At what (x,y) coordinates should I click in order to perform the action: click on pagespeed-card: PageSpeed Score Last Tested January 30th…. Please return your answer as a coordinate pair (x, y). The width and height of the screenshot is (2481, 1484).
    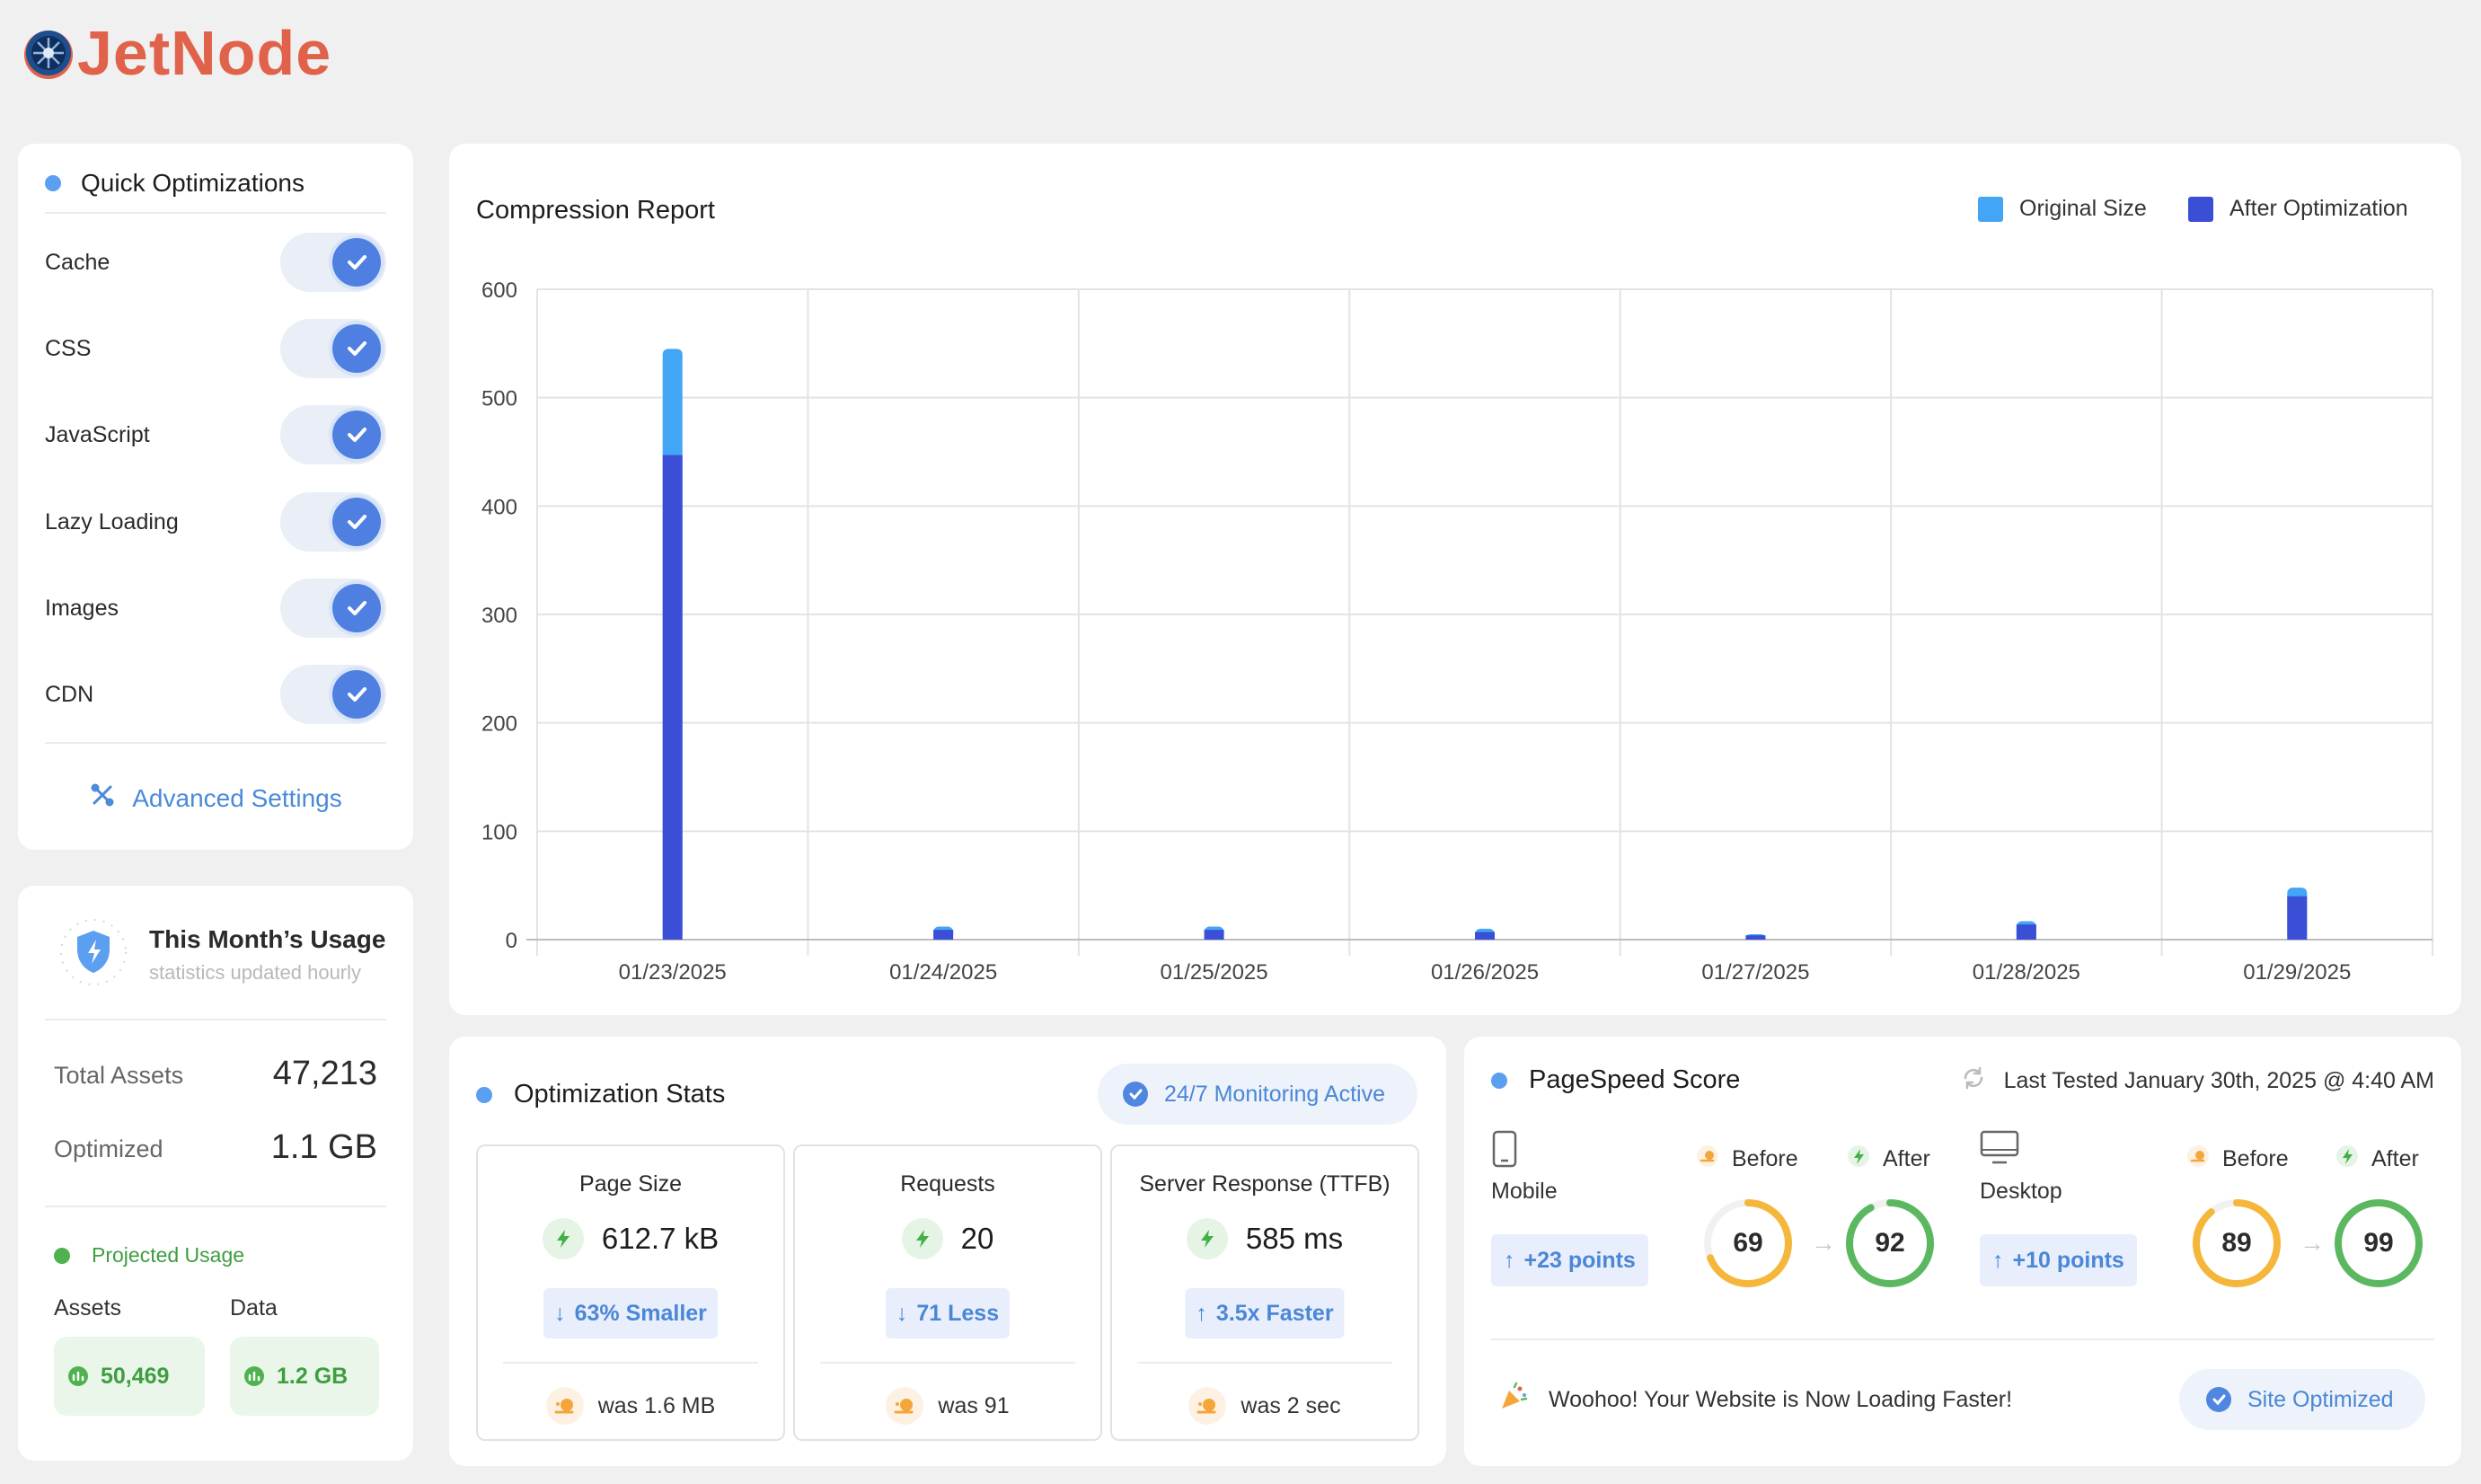
    Looking at the image, I should click on (1963, 1251).